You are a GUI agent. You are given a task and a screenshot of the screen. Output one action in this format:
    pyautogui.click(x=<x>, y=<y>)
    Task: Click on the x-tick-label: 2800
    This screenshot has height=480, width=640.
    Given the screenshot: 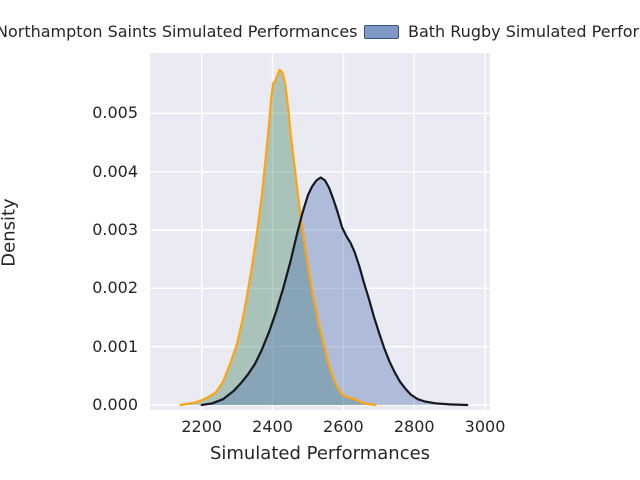 What is the action you would take?
    pyautogui.click(x=414, y=426)
    